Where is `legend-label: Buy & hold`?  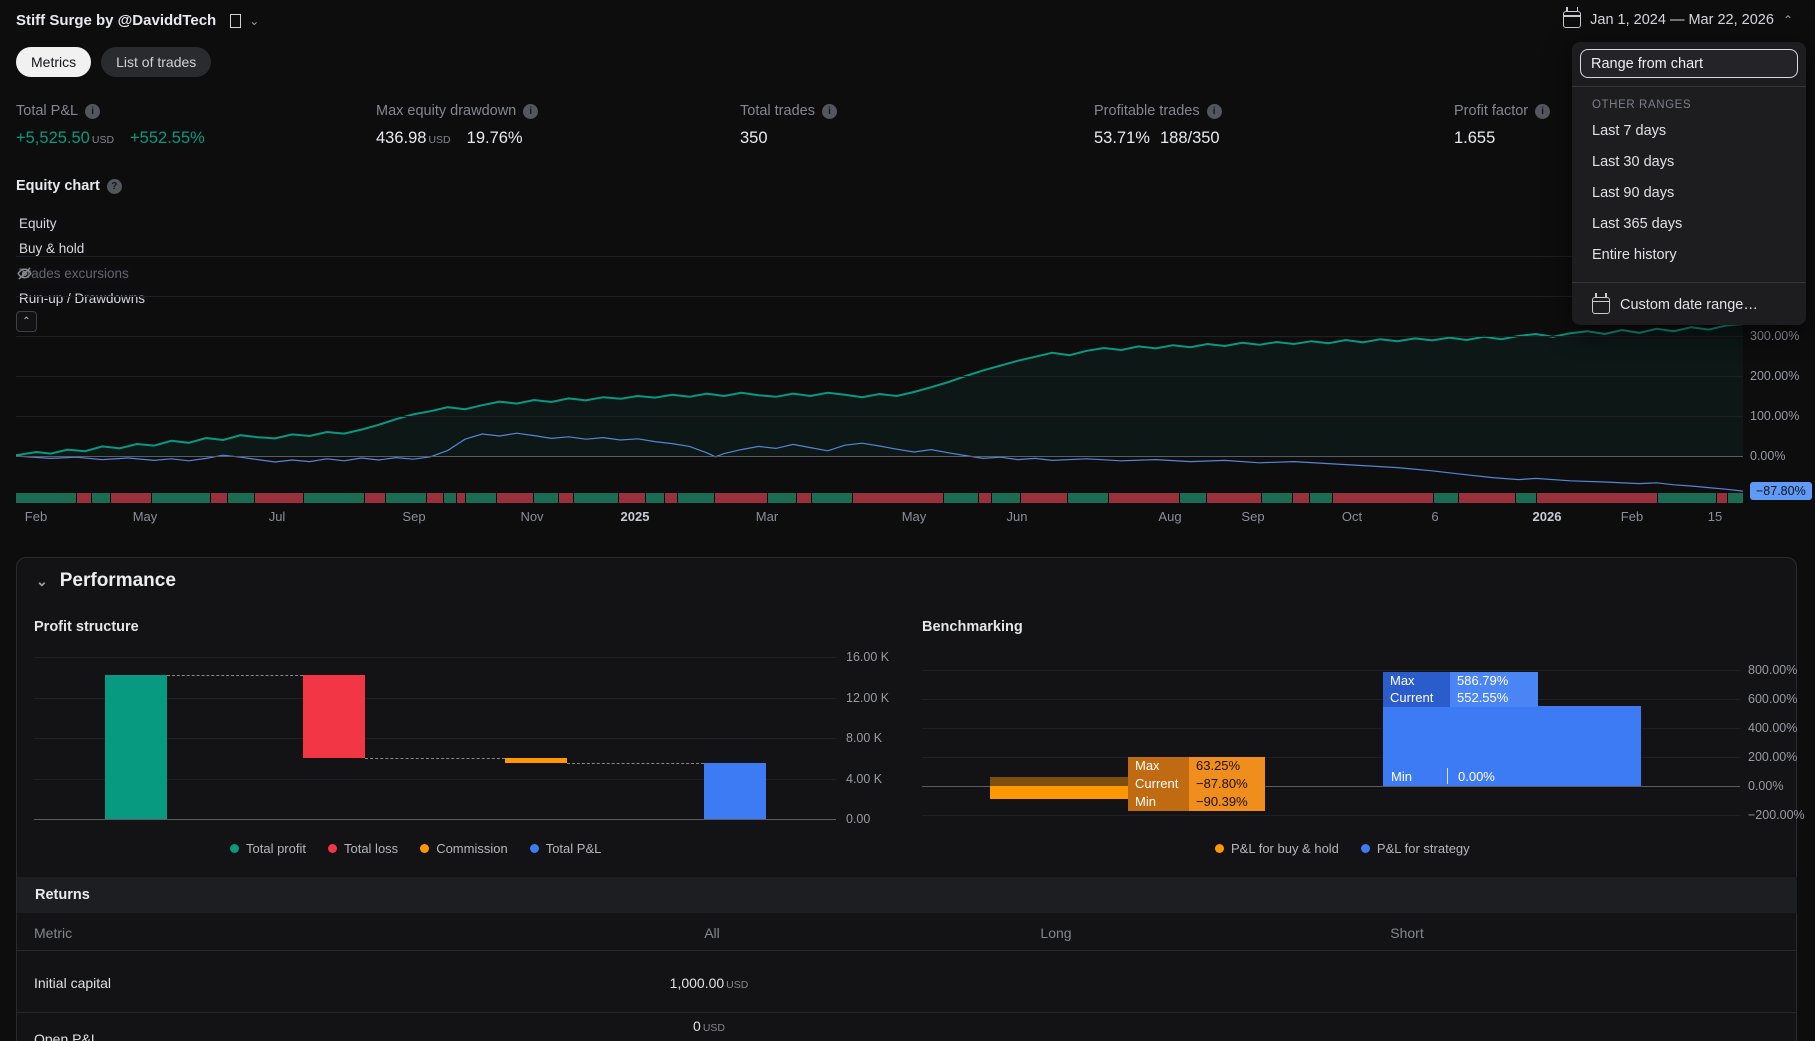
legend-label: Buy & hold is located at coordinates (52, 248).